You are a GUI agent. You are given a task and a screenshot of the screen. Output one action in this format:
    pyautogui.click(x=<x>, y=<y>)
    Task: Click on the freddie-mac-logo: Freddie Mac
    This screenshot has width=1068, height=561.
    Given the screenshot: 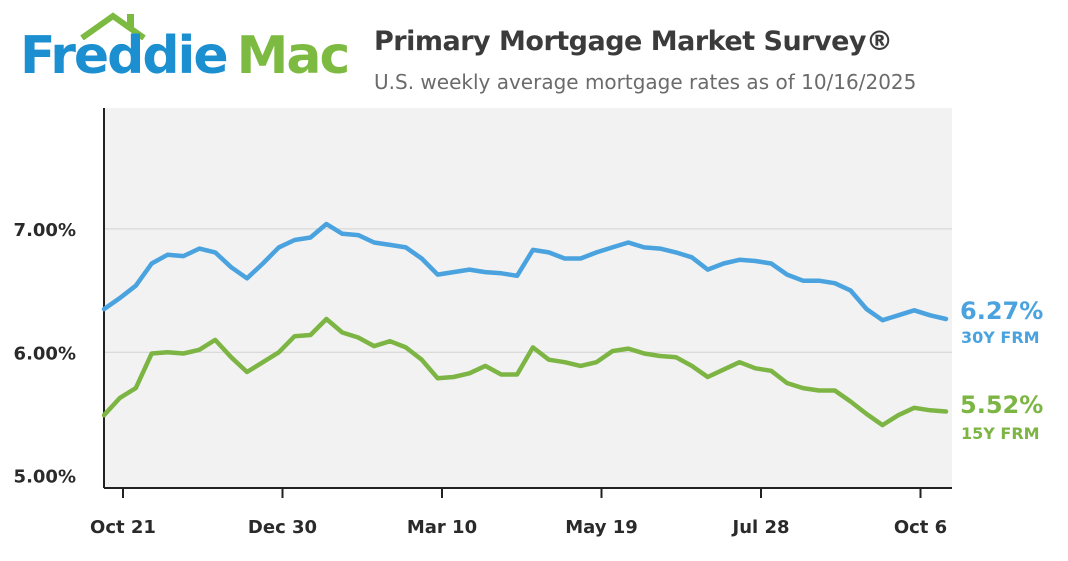 What is the action you would take?
    pyautogui.click(x=185, y=57)
    